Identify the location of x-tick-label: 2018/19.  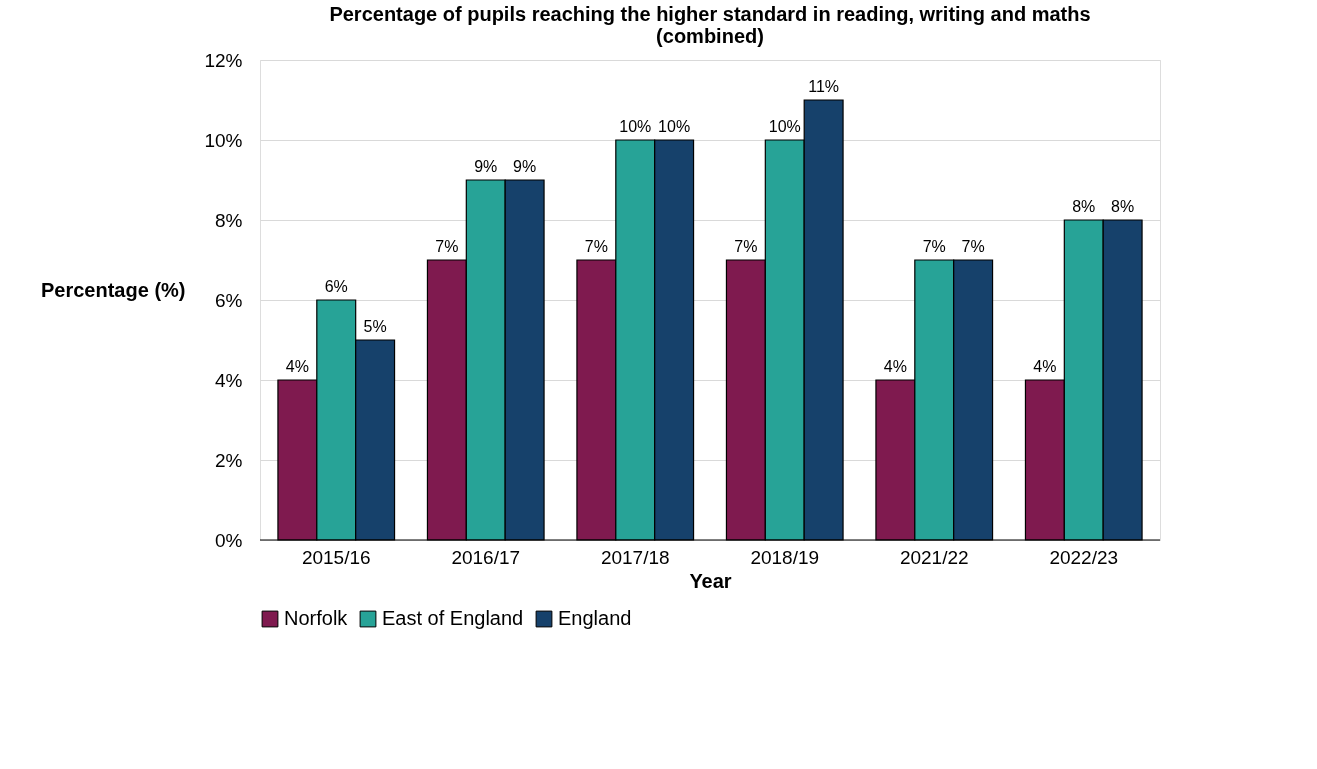
(785, 557).